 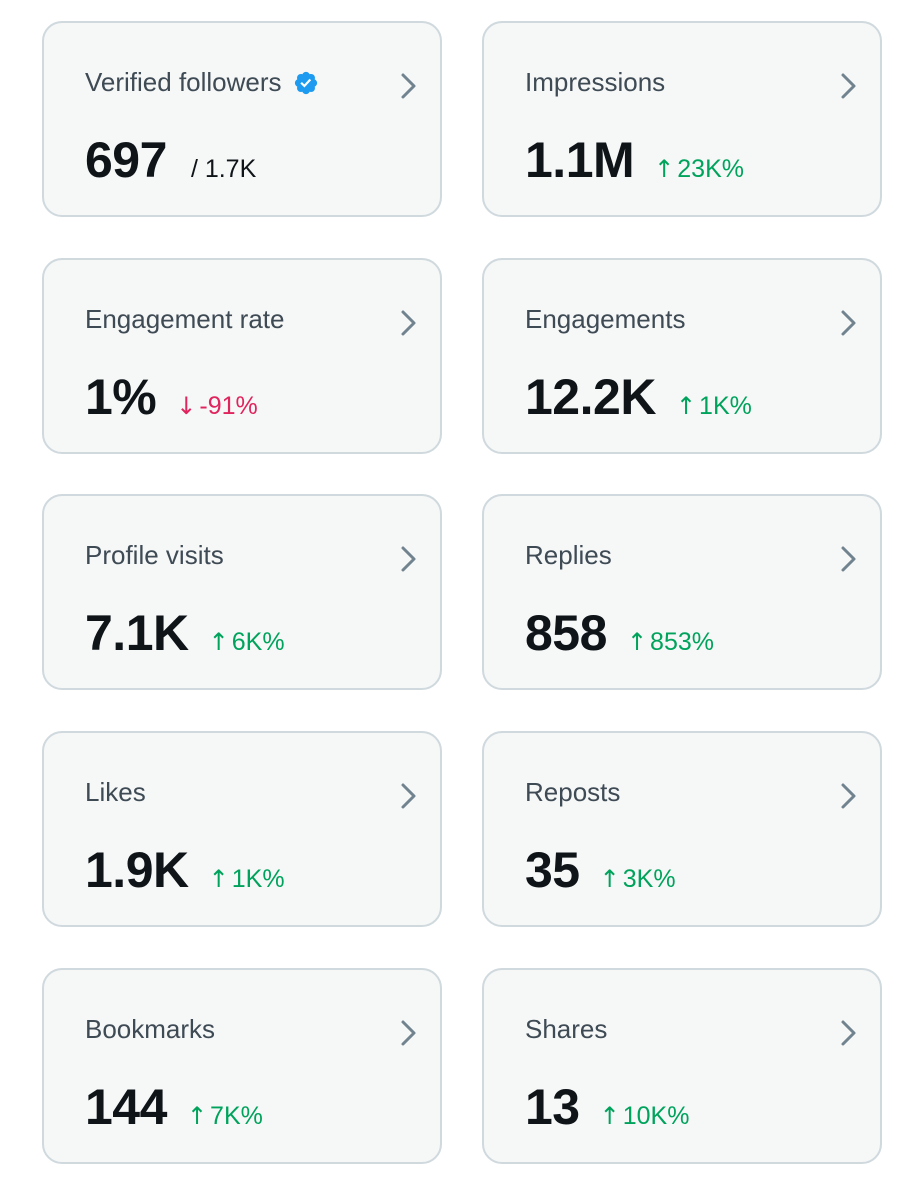 What do you see at coordinates (126, 1107) in the screenshot?
I see `metric-value: 144` at bounding box center [126, 1107].